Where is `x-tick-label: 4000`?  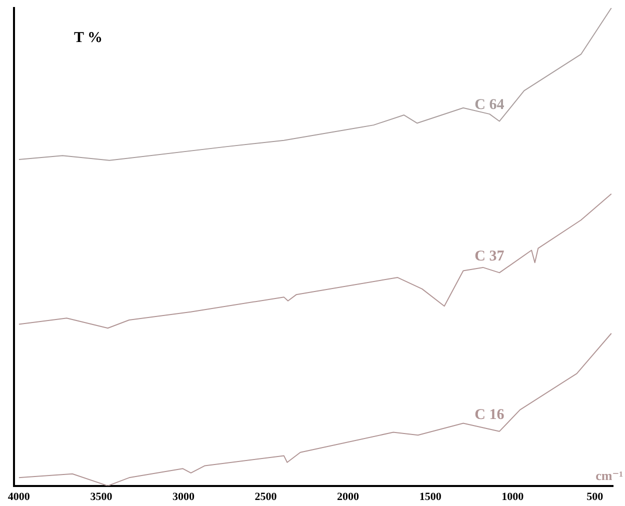 x-tick-label: 4000 is located at coordinates (19, 497).